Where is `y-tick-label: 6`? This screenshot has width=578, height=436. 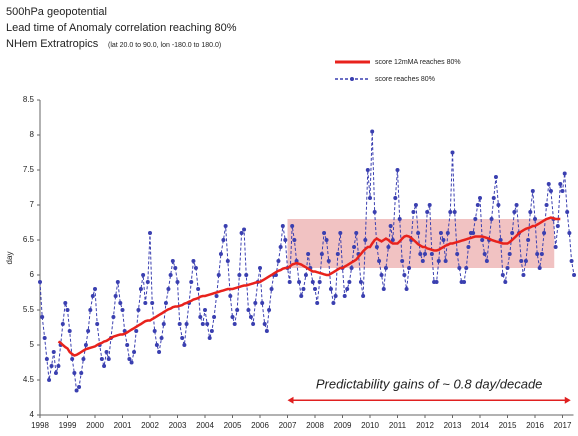 y-tick-label: 6 is located at coordinates (32, 274).